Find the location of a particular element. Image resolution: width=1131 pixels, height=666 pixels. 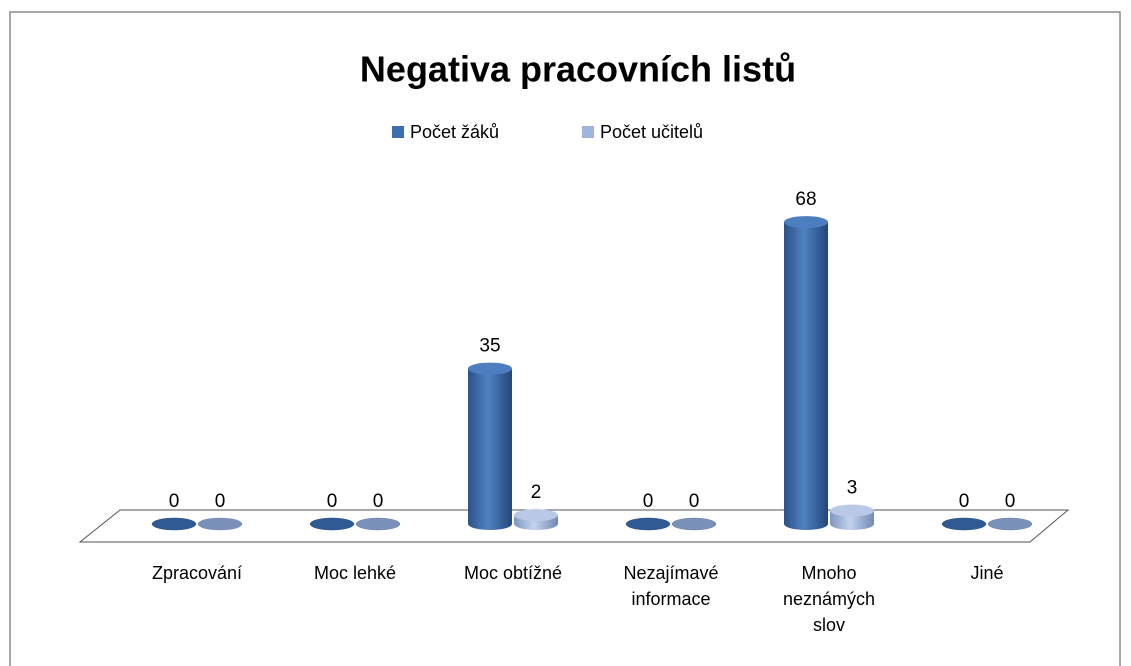

data-label: 2 is located at coordinates (536, 492).